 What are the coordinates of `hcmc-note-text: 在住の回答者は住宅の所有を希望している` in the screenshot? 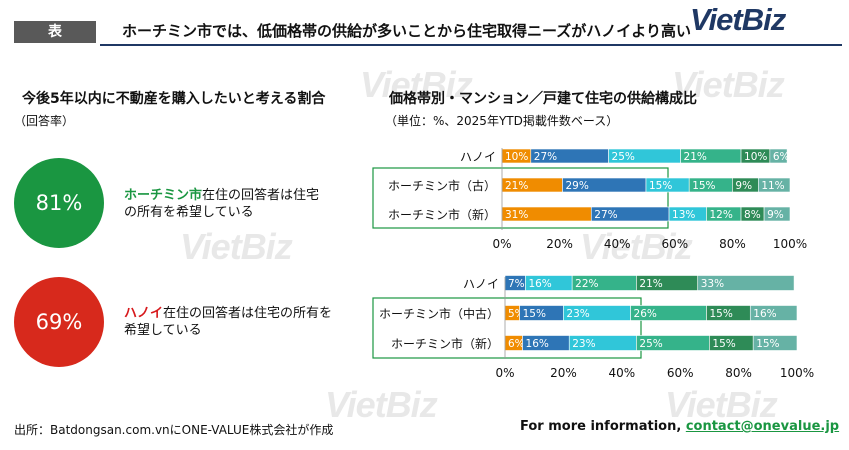 It's located at (222, 204).